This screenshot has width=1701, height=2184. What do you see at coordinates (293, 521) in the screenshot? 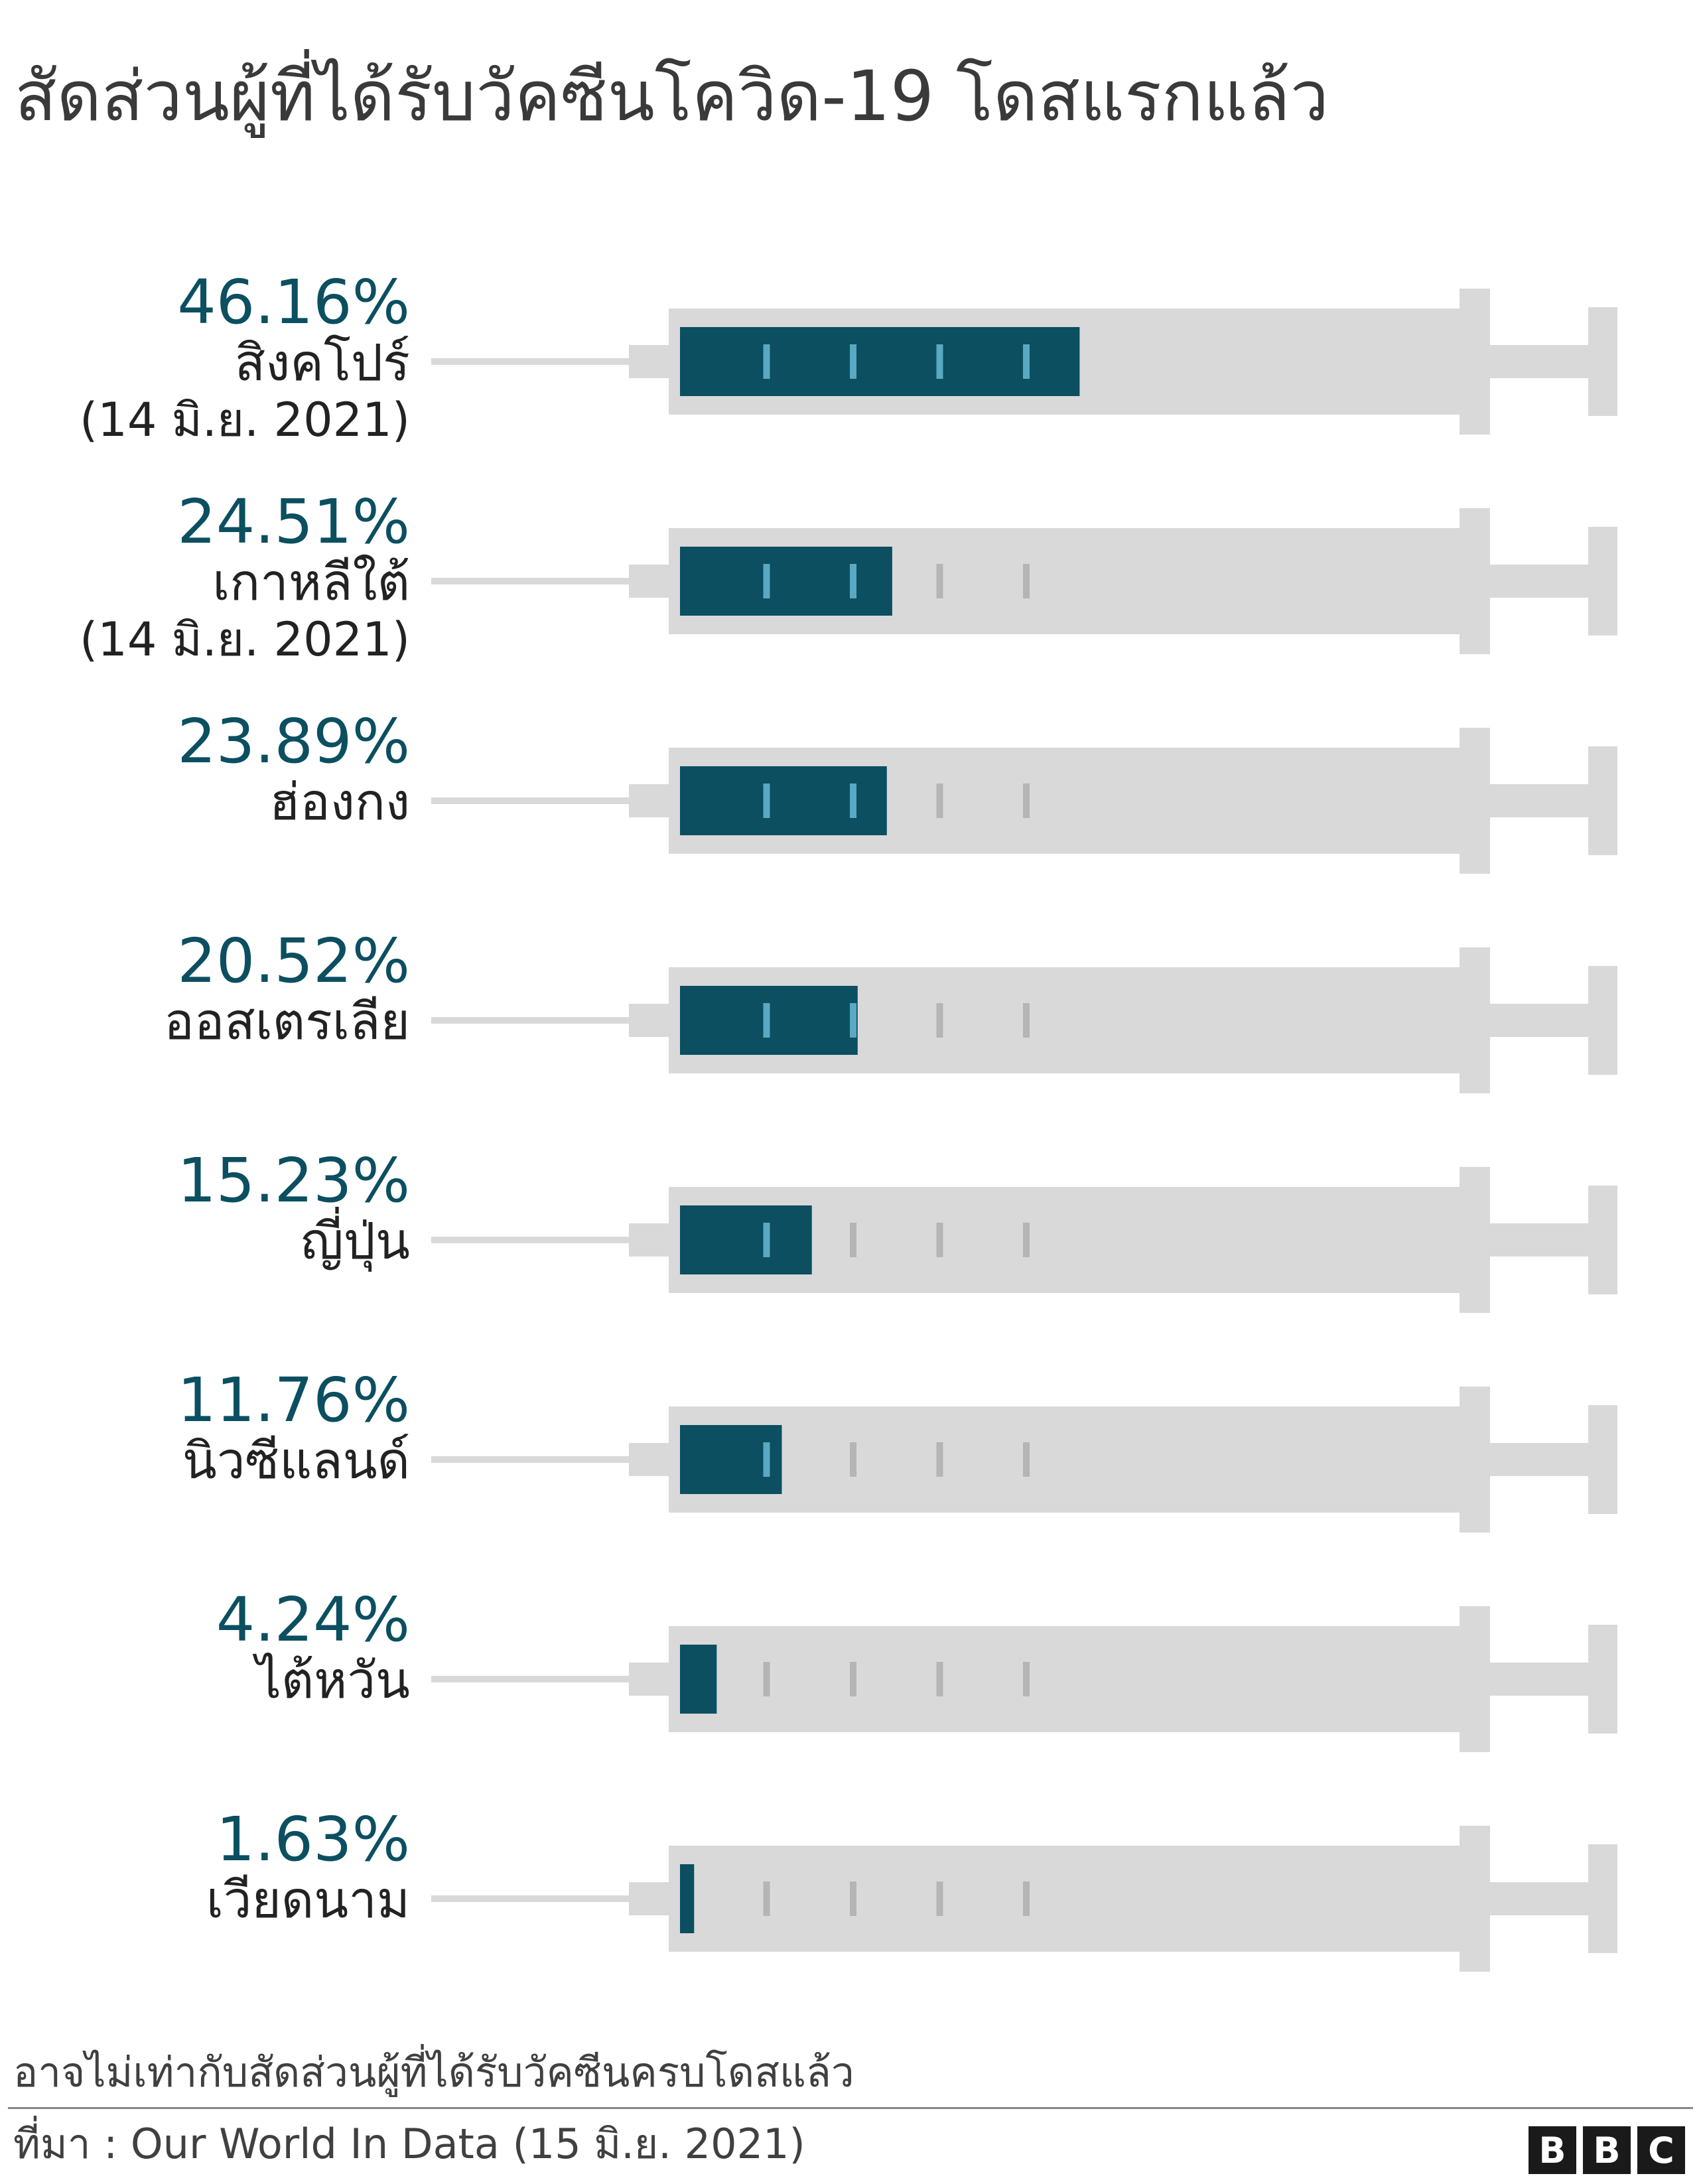
I see `value-label: 24.51%` at bounding box center [293, 521].